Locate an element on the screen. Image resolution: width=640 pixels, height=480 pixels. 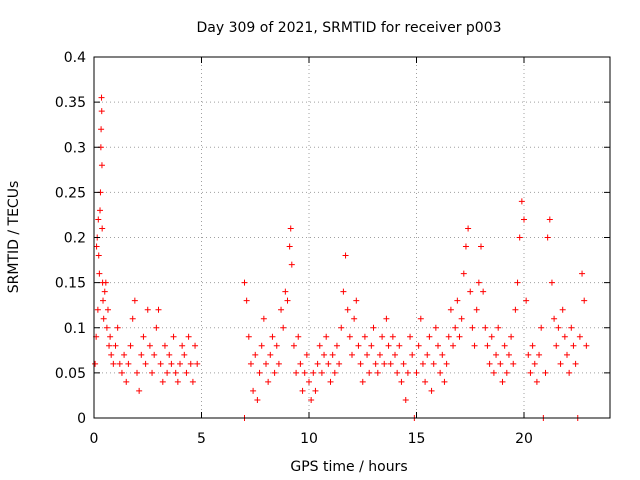
x-tick-label: 15 is located at coordinates (417, 439).